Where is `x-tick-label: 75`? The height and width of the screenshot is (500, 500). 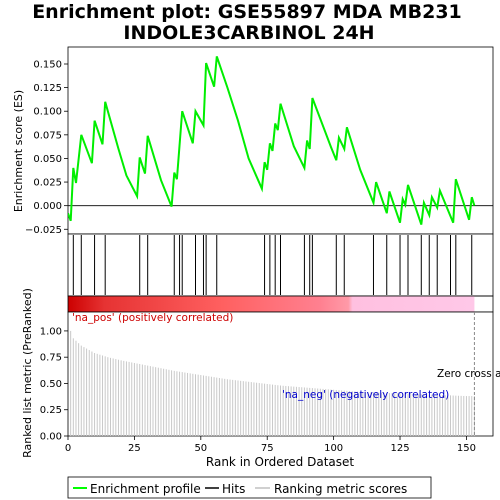 x-tick-label: 75 is located at coordinates (267, 448).